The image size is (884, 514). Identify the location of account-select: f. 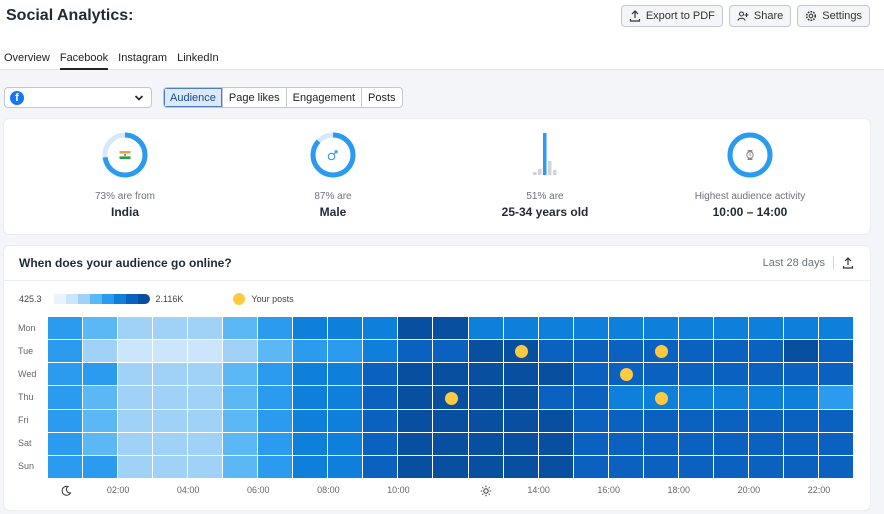
(78, 97).